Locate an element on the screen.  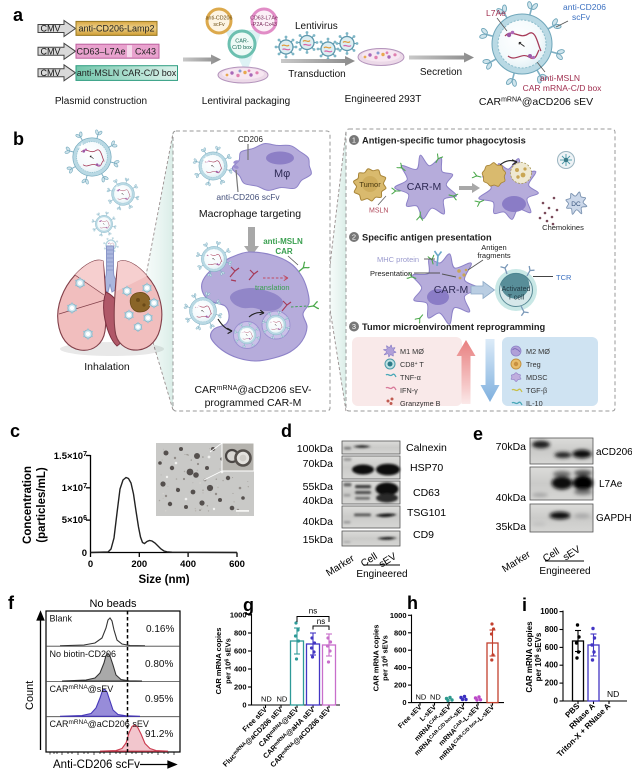
svg-text: Inhalation is located at coordinates (107, 367).